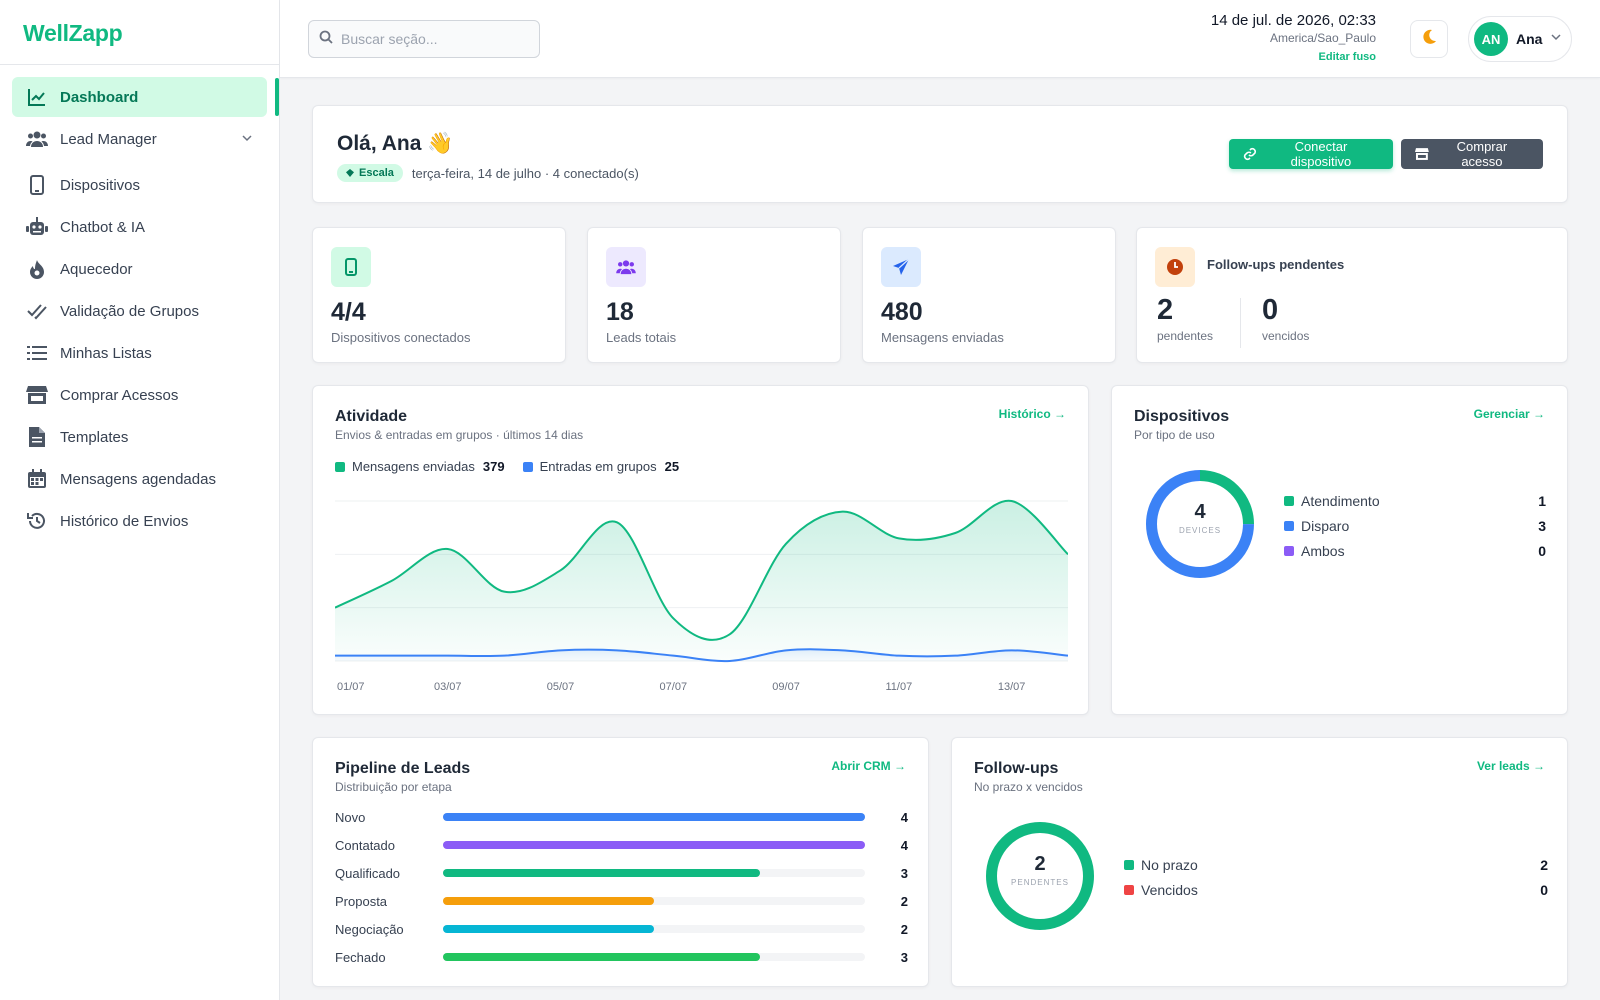 The width and height of the screenshot is (1600, 1000). I want to click on buy-access-button: Comprar acesso, so click(1472, 154).